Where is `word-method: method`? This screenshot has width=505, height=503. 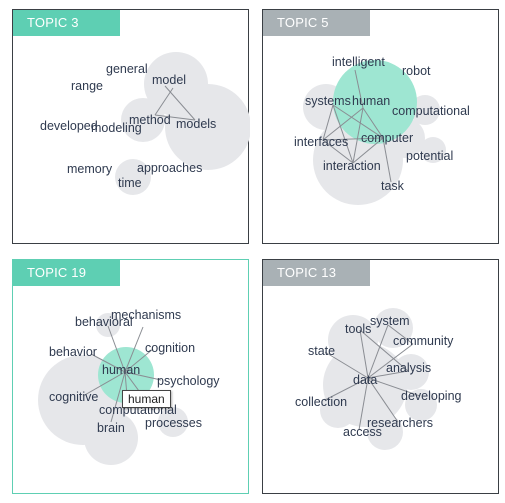
word-method: method is located at coordinates (150, 120).